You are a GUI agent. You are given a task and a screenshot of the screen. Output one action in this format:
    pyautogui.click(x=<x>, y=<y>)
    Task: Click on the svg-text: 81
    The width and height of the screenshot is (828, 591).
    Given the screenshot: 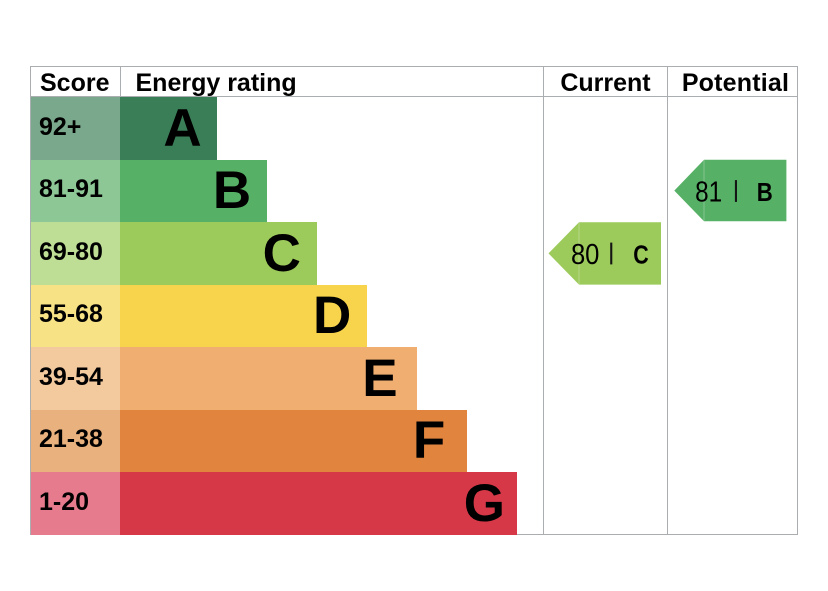 What is the action you would take?
    pyautogui.click(x=708, y=192)
    